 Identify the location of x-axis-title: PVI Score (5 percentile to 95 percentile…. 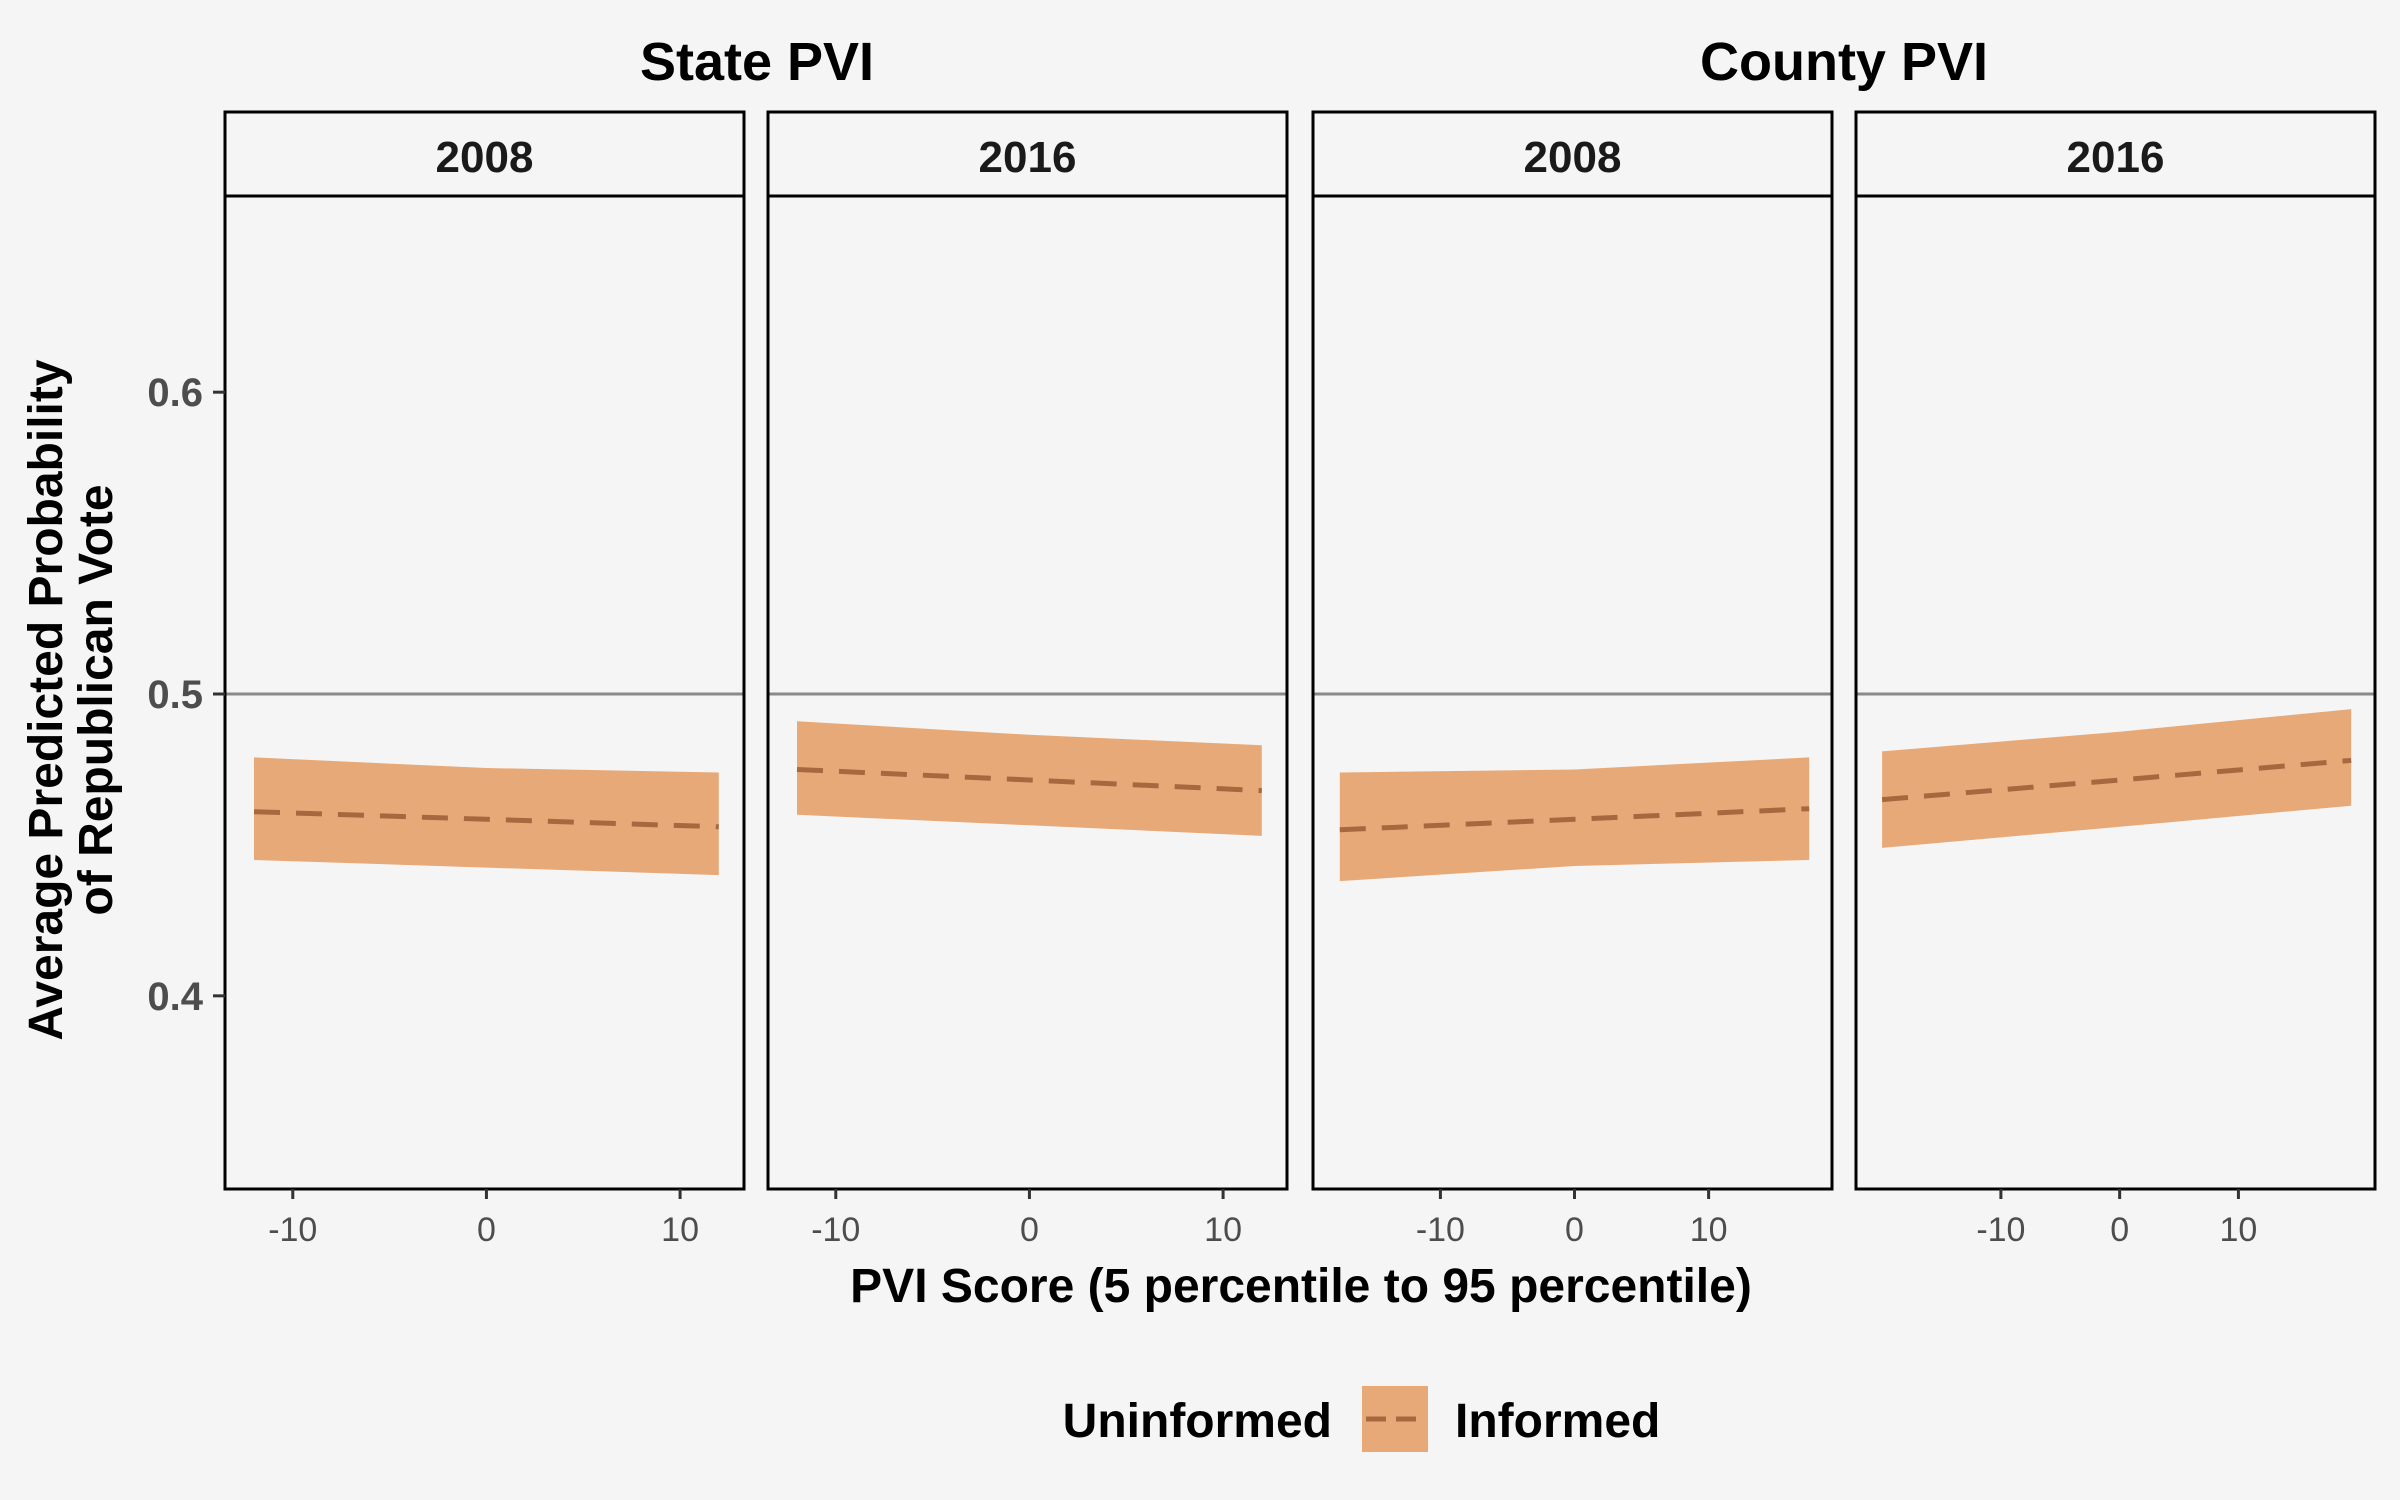
(1301, 1286).